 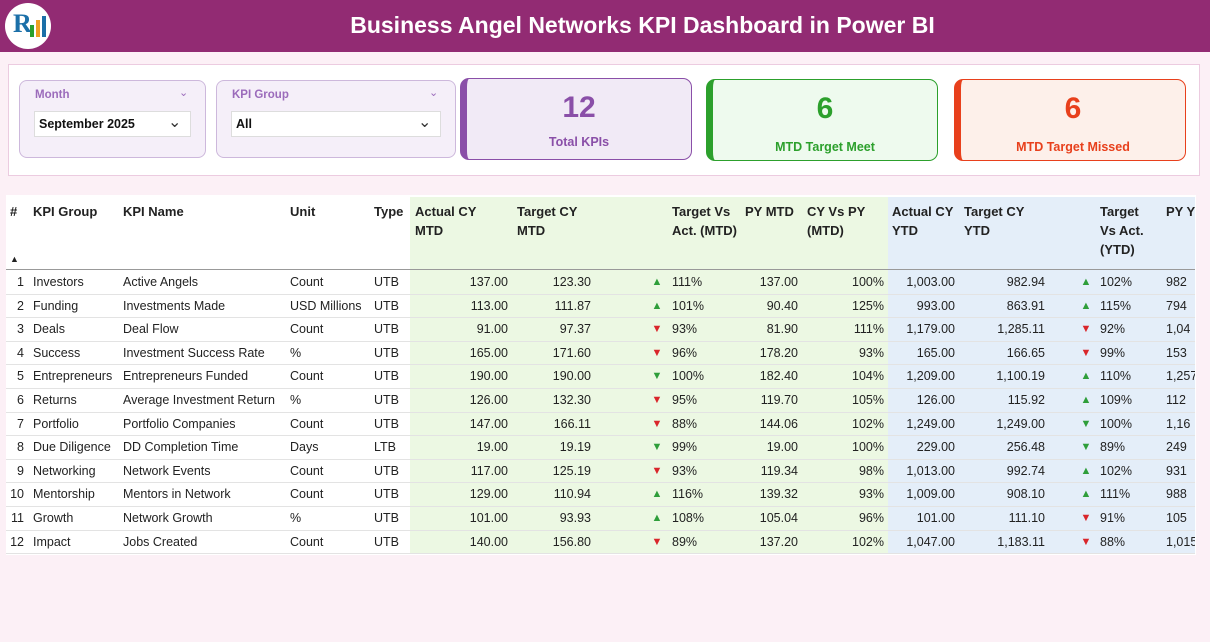 What do you see at coordinates (304, 447) in the screenshot?
I see `table-cell: Days` at bounding box center [304, 447].